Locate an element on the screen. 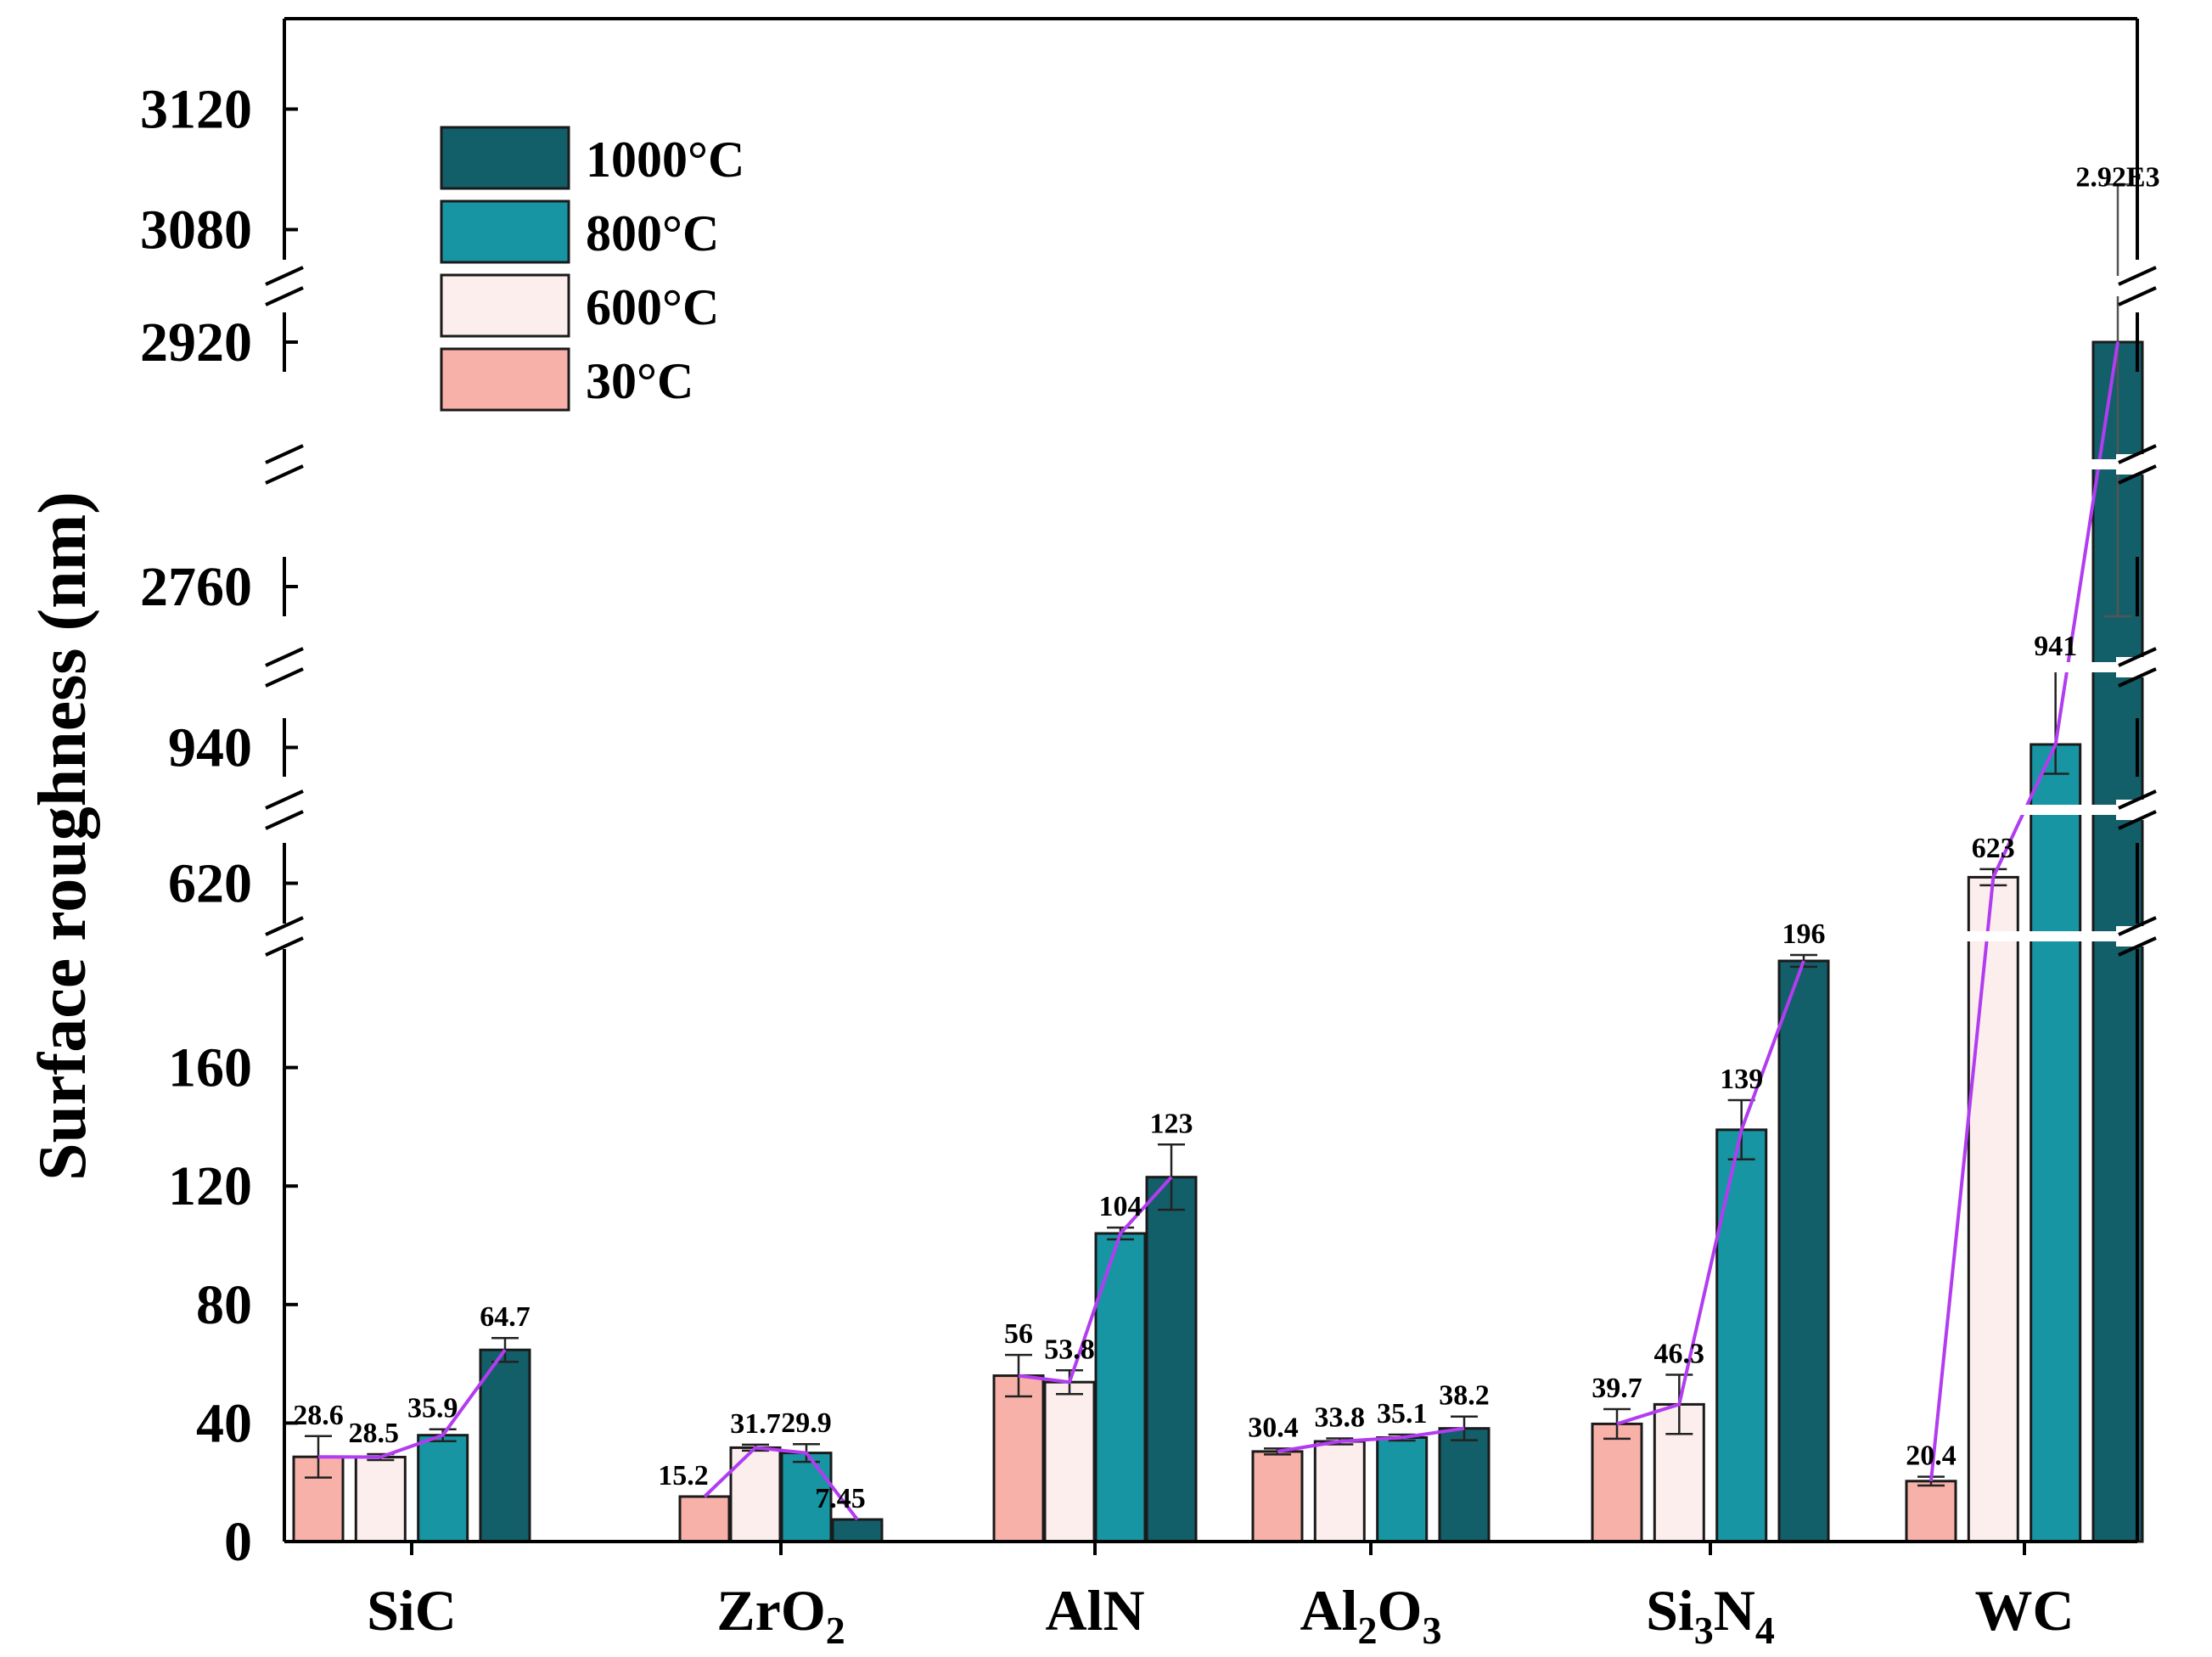  legend-label: 30°C is located at coordinates (639, 381).